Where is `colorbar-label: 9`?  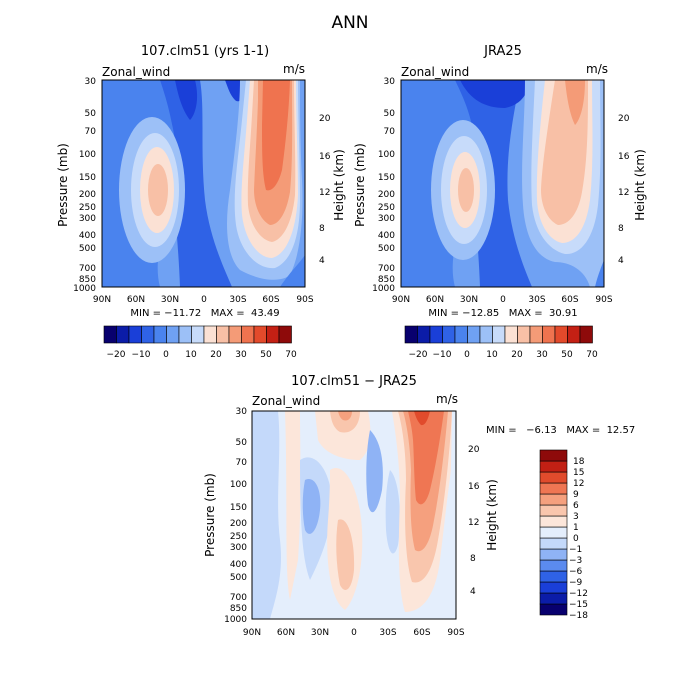 colorbar-label: 9 is located at coordinates (576, 495).